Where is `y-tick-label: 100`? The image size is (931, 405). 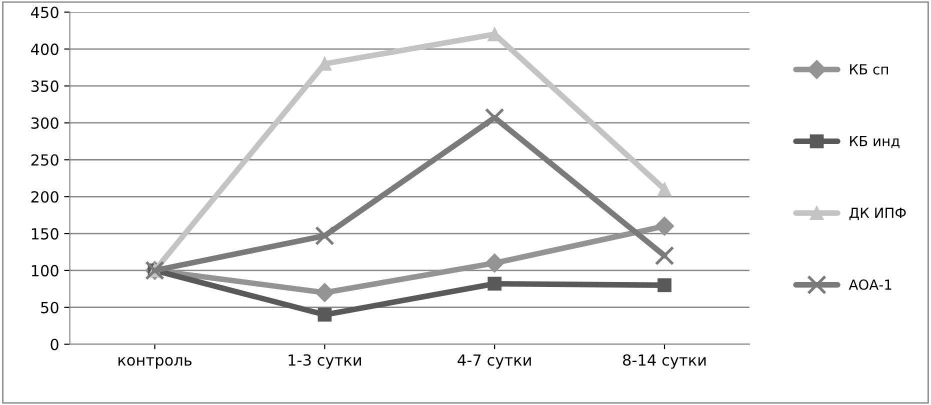 y-tick-label: 100 is located at coordinates (45, 270).